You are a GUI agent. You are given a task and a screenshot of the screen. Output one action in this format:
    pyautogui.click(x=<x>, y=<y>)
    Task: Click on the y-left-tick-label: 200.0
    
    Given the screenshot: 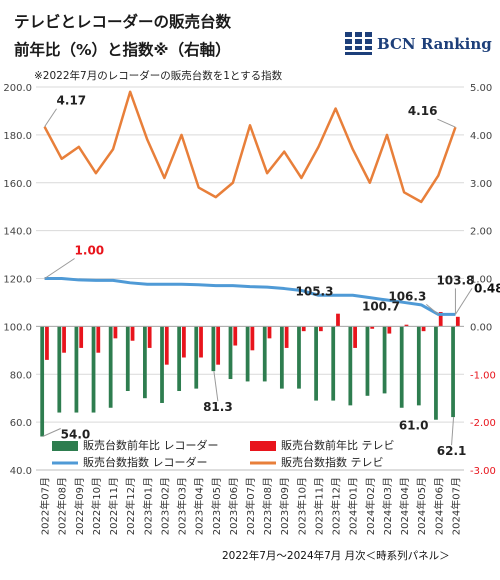 What is the action you would take?
    pyautogui.click(x=17, y=88)
    